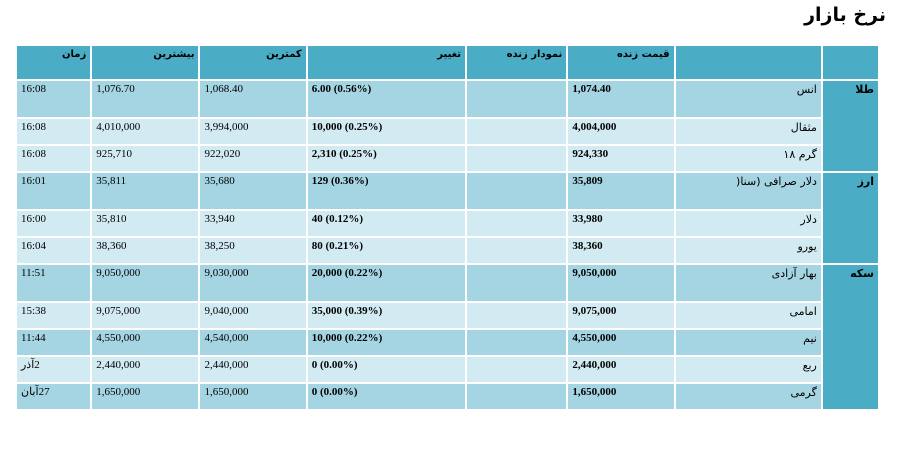  What do you see at coordinates (253, 250) in the screenshot?
I see `low-cell: 38,250` at bounding box center [253, 250].